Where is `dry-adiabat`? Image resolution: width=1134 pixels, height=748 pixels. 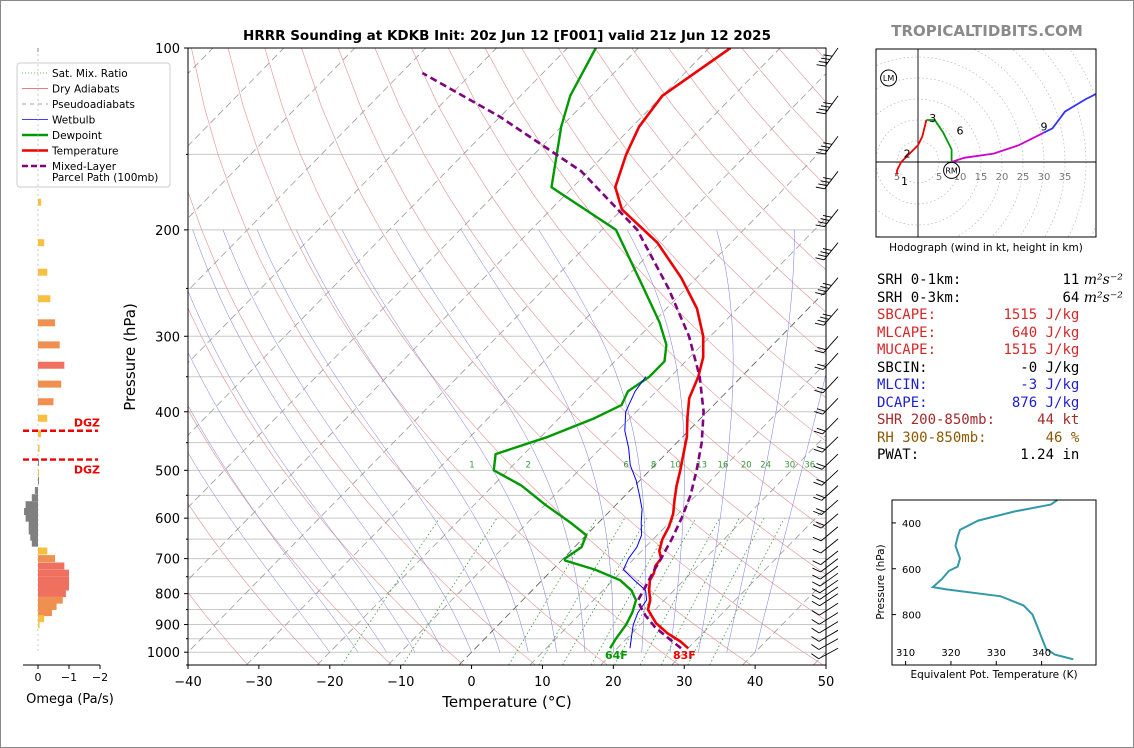
dry-adiabat is located at coordinates (254, 583).